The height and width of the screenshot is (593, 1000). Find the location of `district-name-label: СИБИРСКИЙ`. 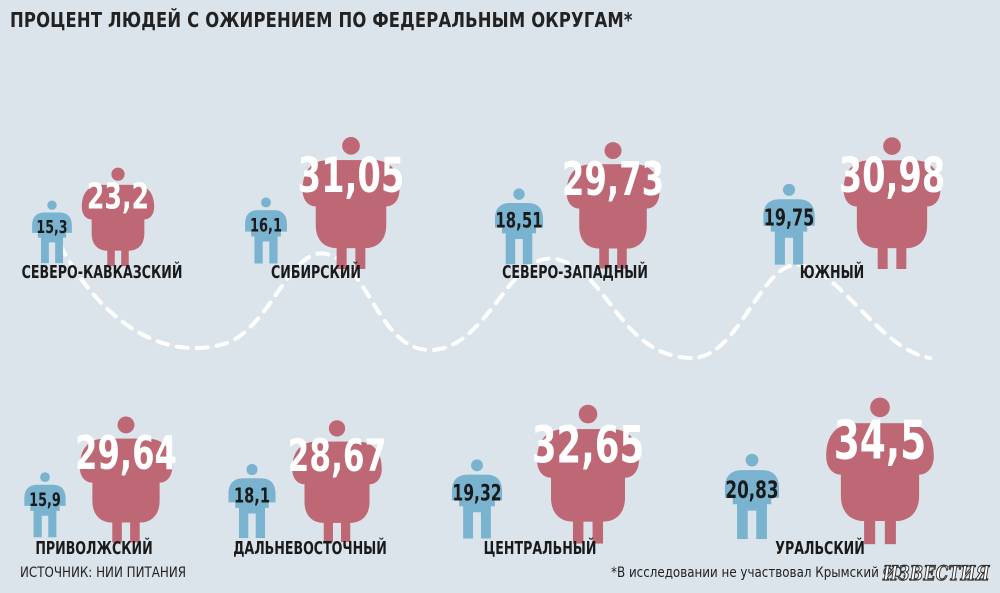

district-name-label: СИБИРСКИЙ is located at coordinates (316, 271).